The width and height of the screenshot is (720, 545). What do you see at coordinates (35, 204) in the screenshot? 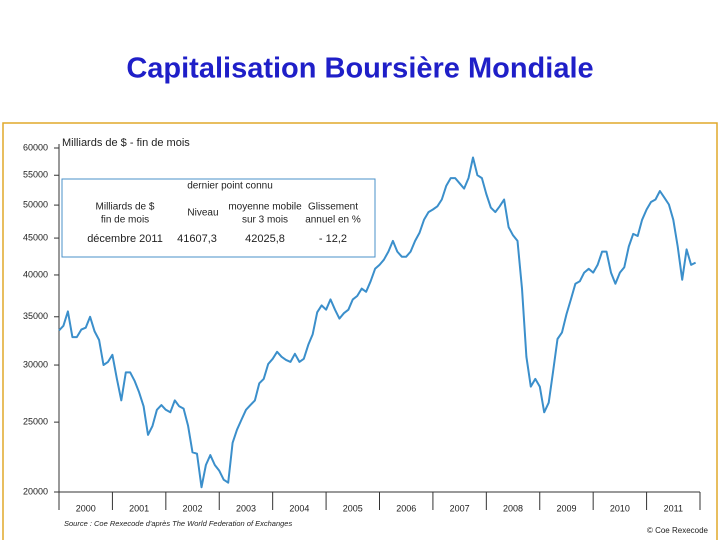
I see `y-tick-label: 50000` at bounding box center [35, 204].